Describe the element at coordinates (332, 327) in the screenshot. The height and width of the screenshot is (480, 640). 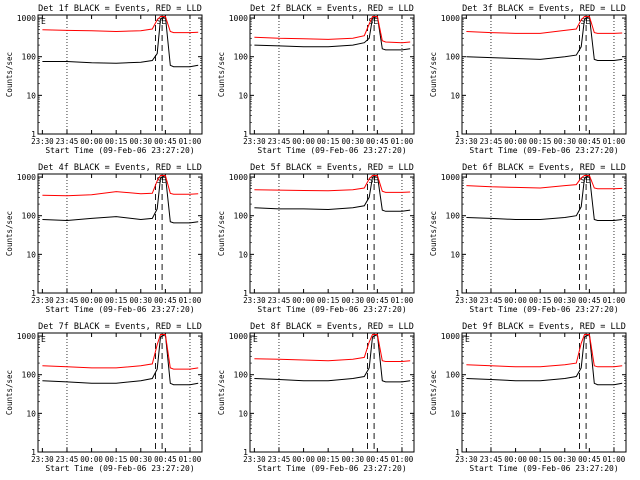
I see `panel-title: Det 8f BLACK = Events, RED = LLD` at that location.